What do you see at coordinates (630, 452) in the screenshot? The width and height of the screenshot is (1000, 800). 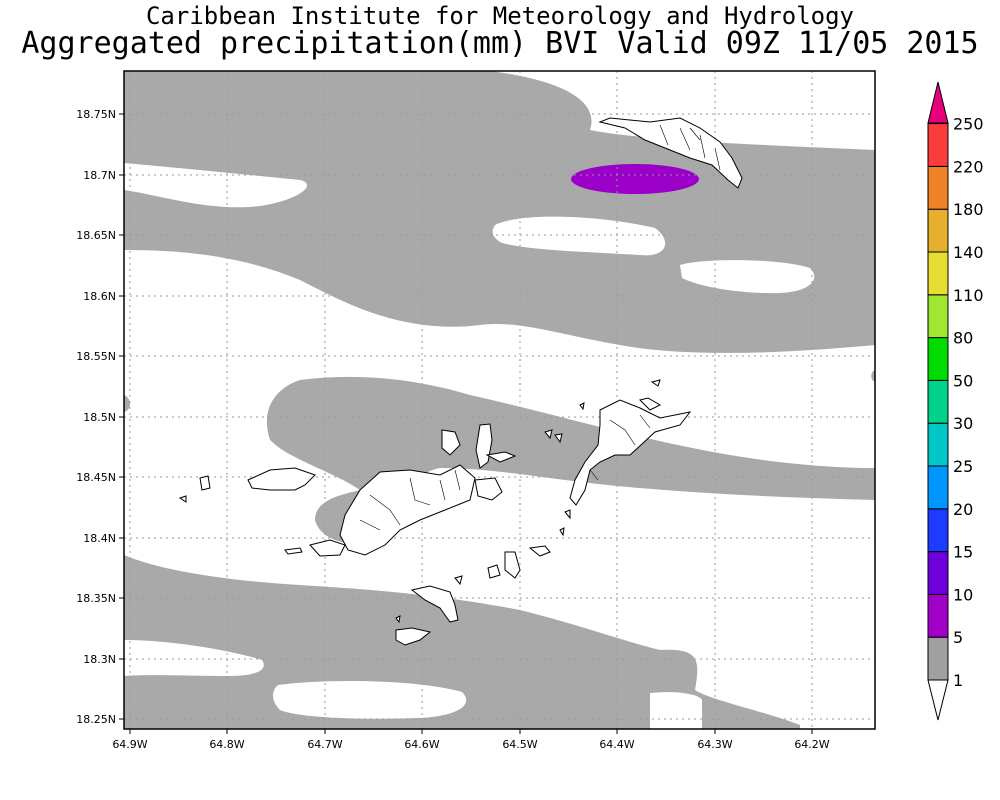 I see `island-virgin-gorda` at bounding box center [630, 452].